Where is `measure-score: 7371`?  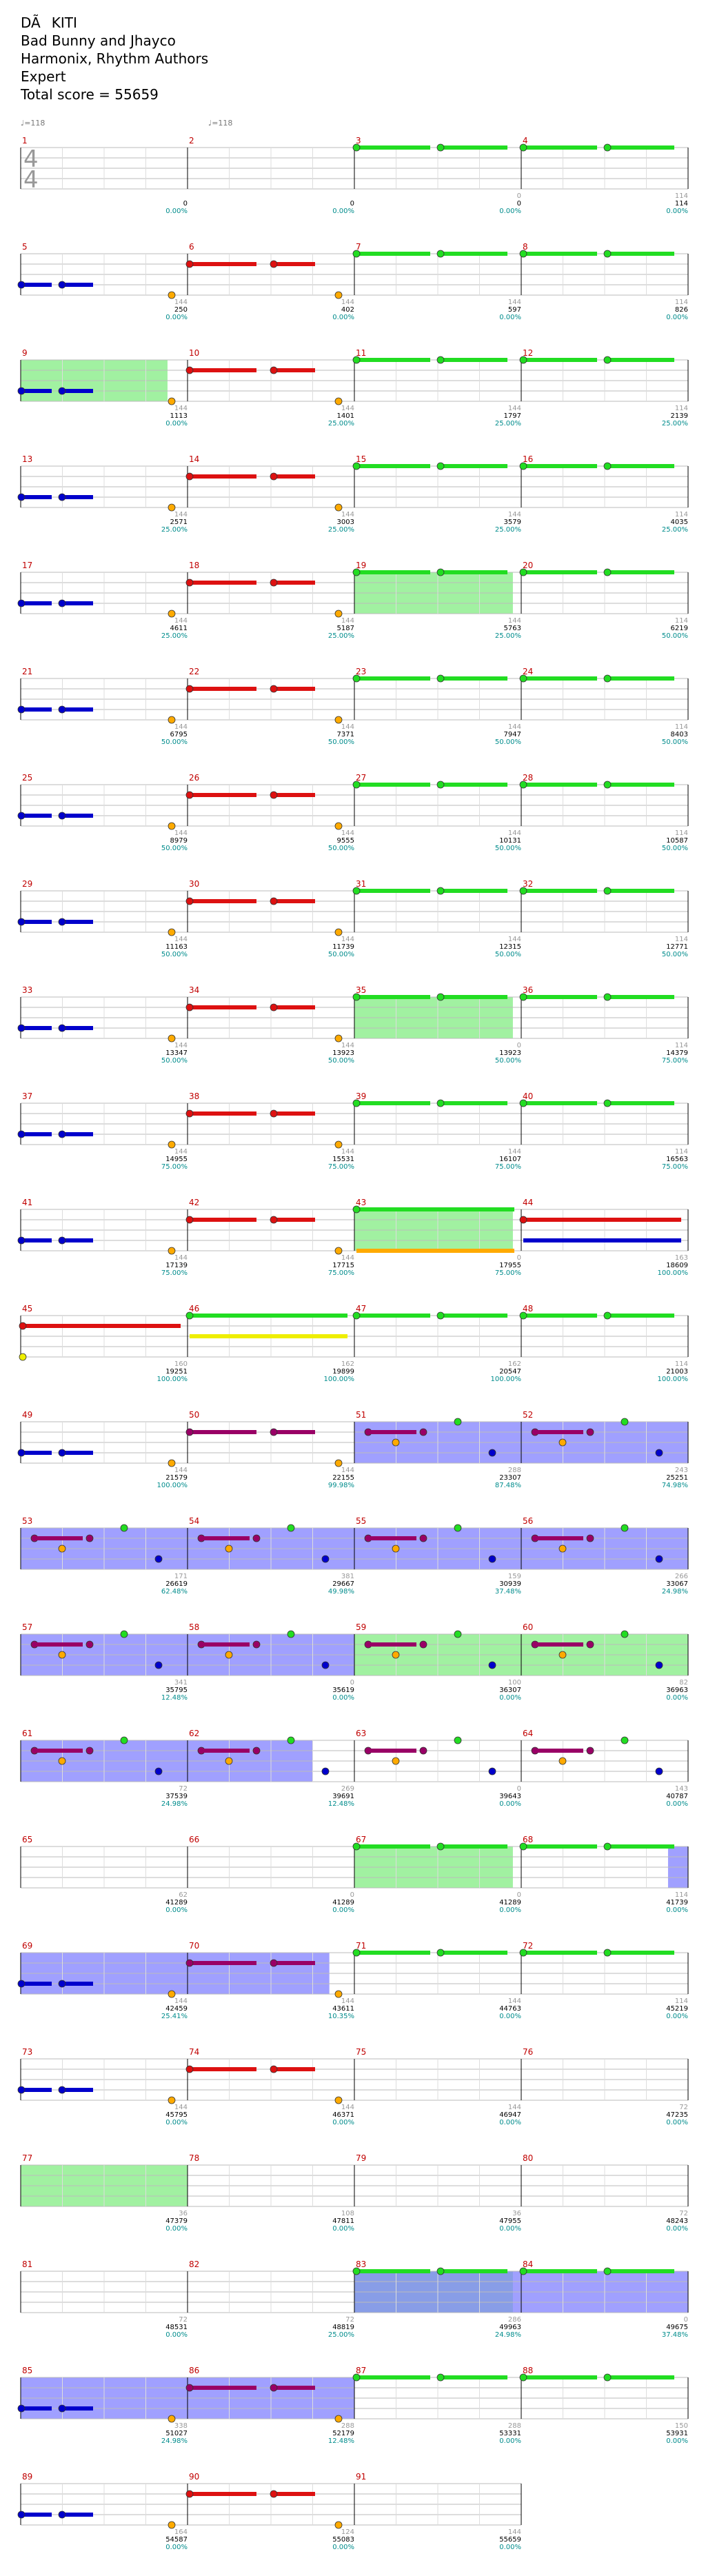 measure-score: 7371 is located at coordinates (345, 734).